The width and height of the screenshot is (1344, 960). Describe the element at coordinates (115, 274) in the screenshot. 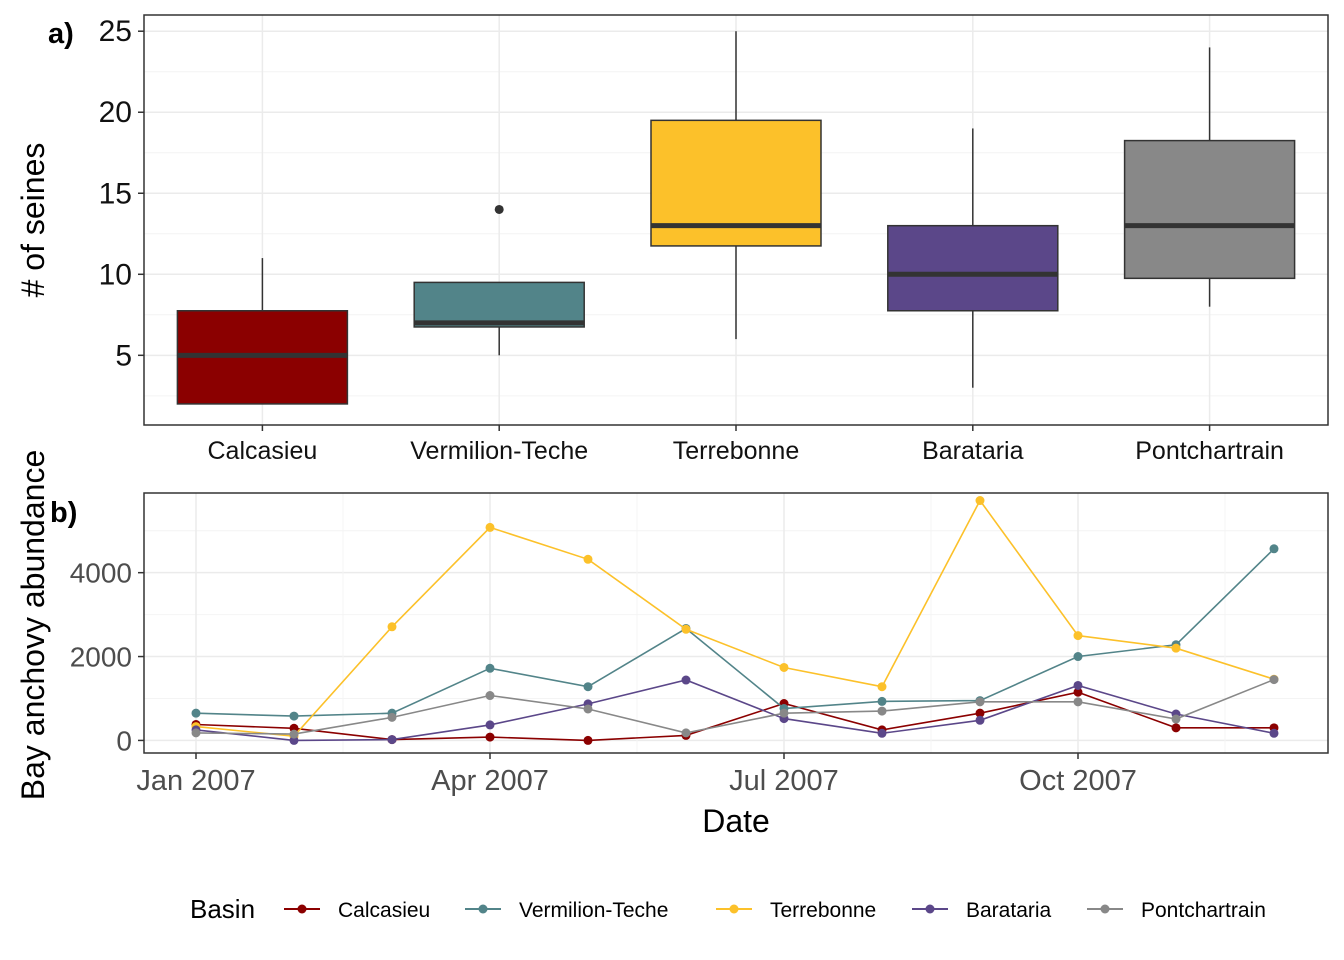

I see `y-tick-label: 10` at that location.